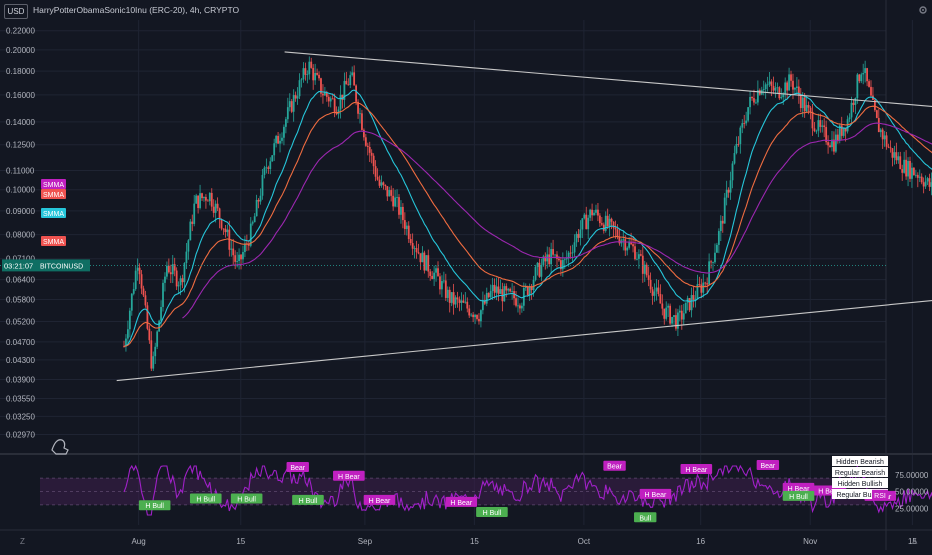  What do you see at coordinates (20, 300) in the screenshot?
I see `price-tick-label: 0.05800` at bounding box center [20, 300].